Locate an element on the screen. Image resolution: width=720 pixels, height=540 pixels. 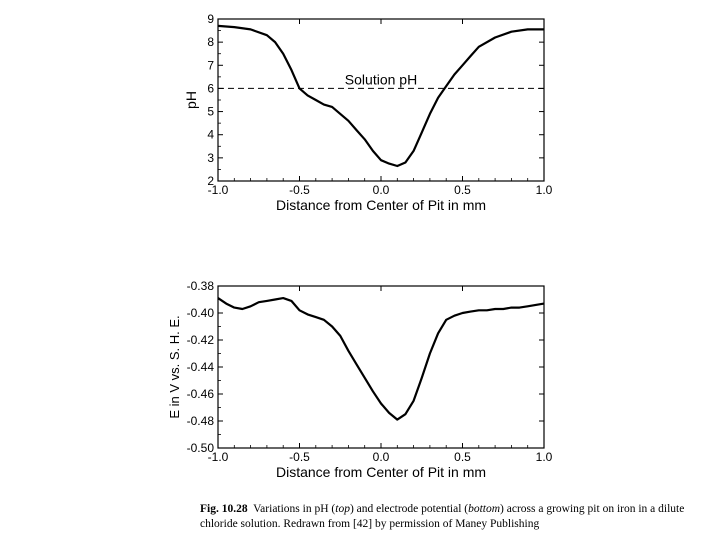
solution-ph-label: Solution pH is located at coordinates (381, 79).